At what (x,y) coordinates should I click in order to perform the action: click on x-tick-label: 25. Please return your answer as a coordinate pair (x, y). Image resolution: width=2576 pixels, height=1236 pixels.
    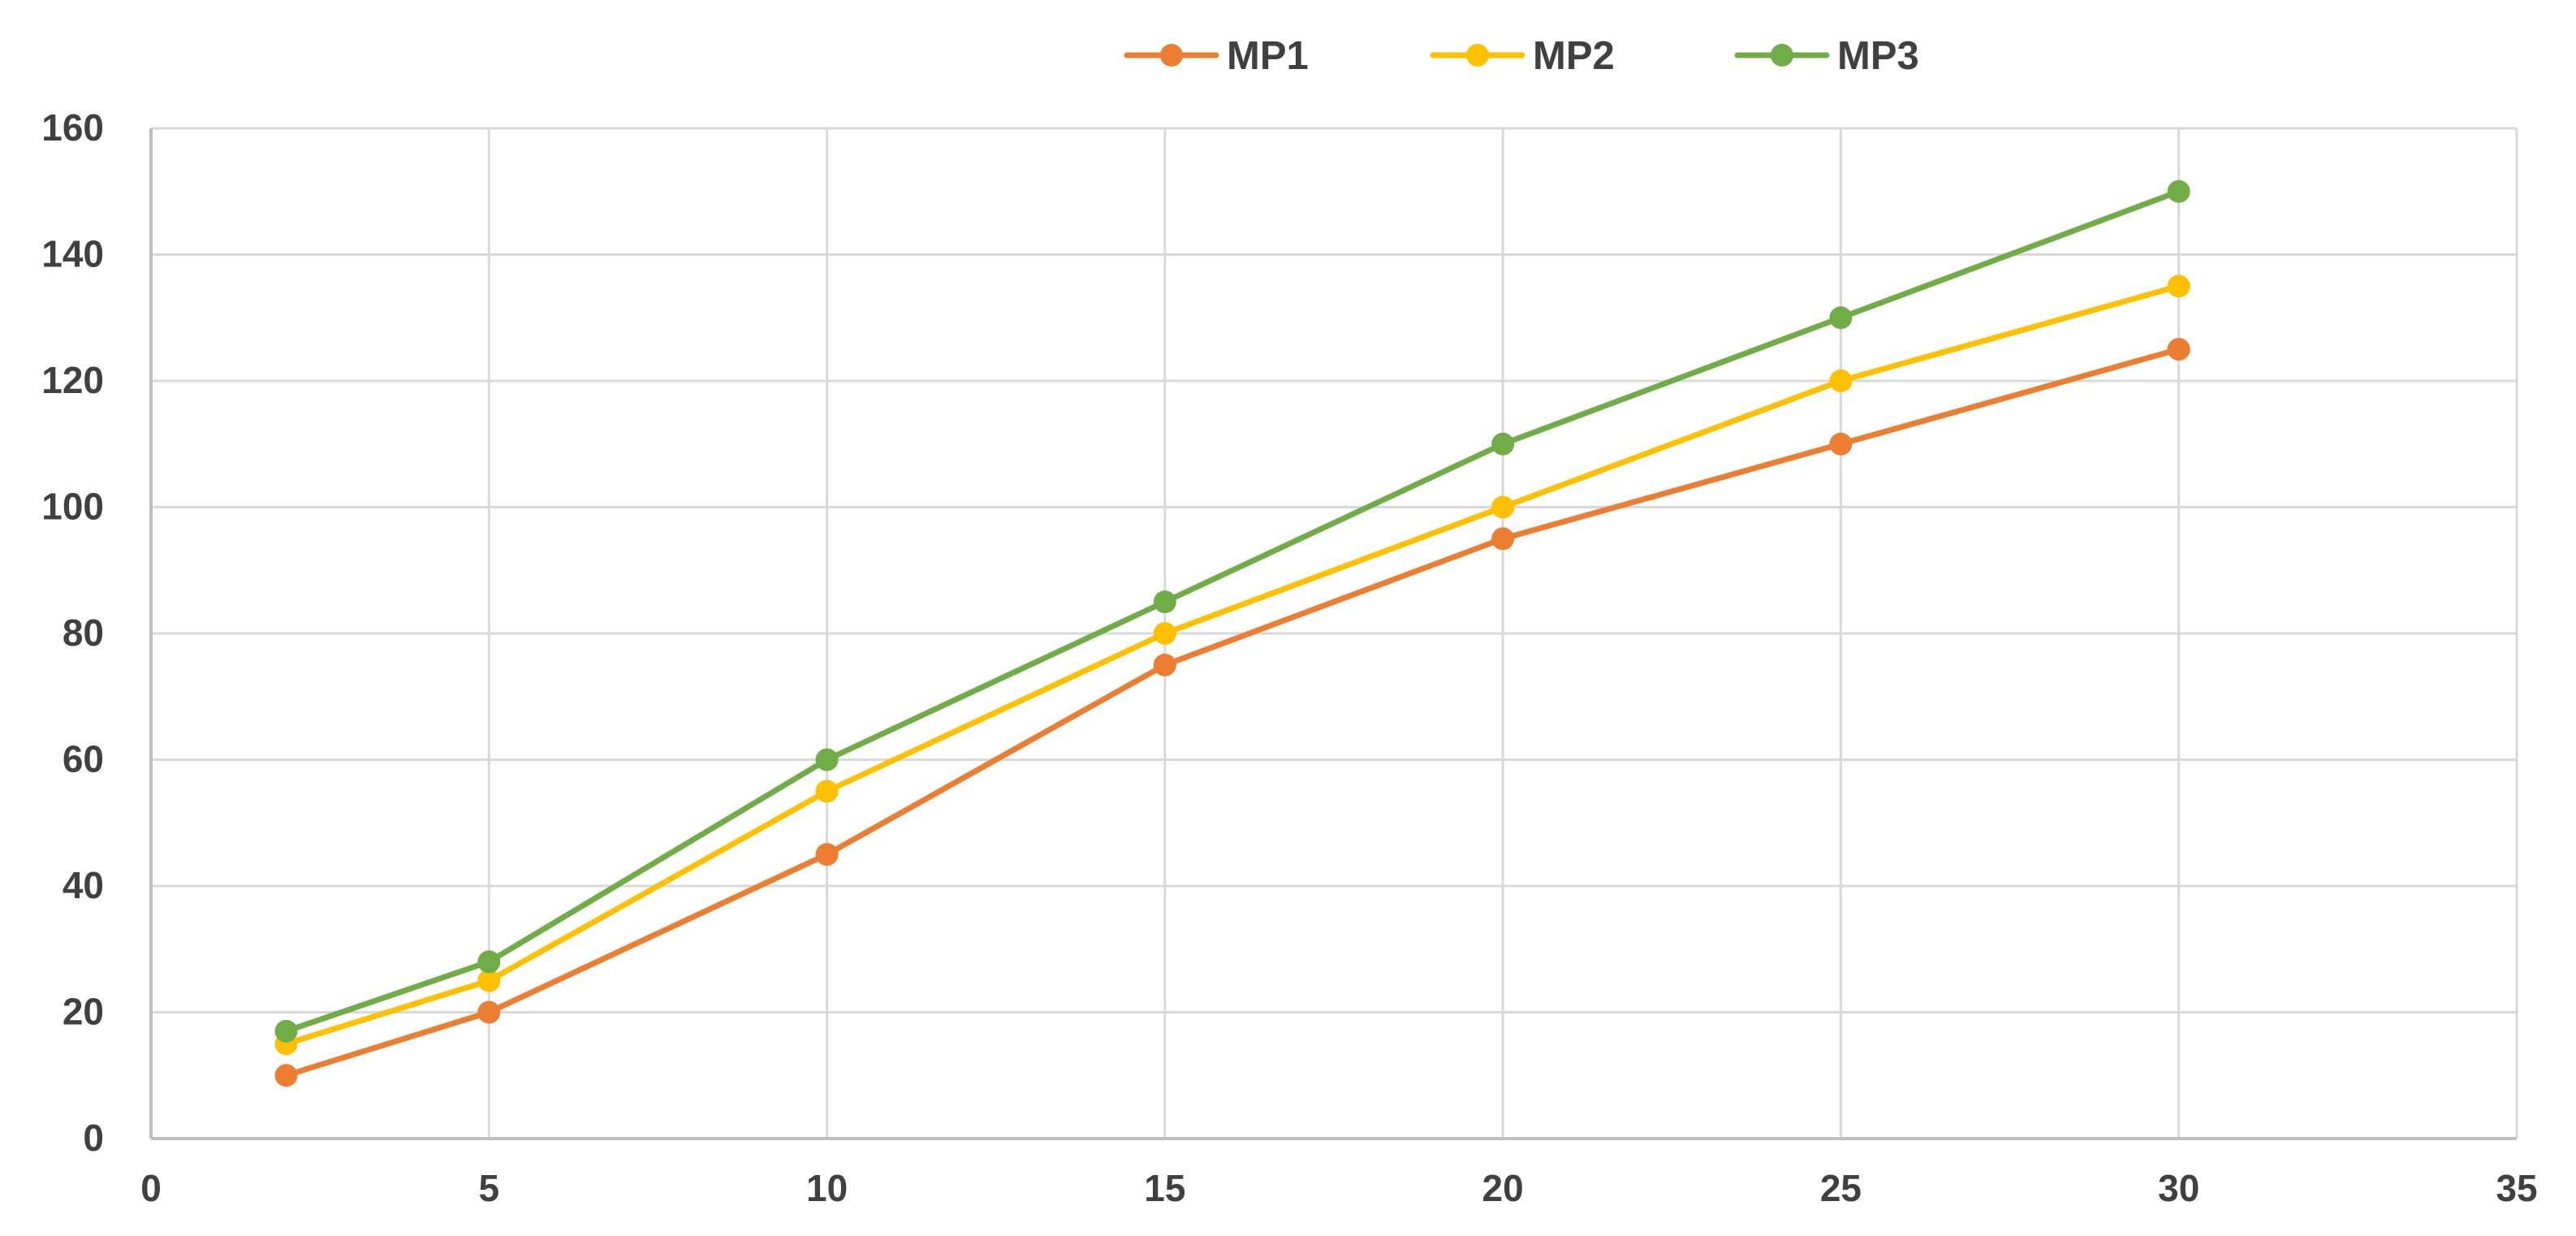
    Looking at the image, I should click on (1841, 1188).